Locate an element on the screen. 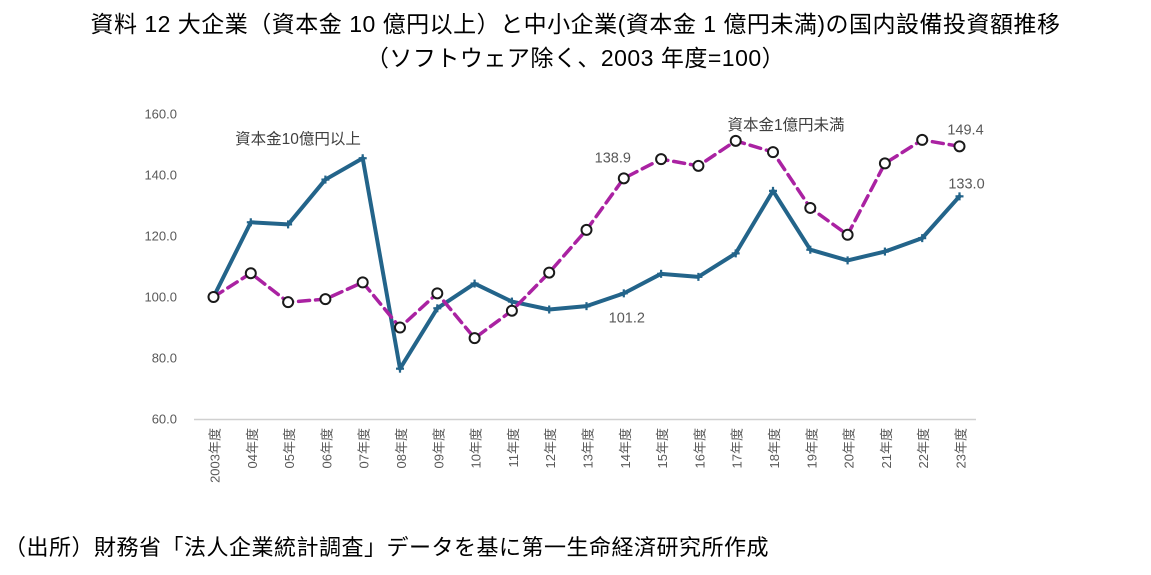 The height and width of the screenshot is (575, 1151). y-tick-label: 60.0 is located at coordinates (164, 419).